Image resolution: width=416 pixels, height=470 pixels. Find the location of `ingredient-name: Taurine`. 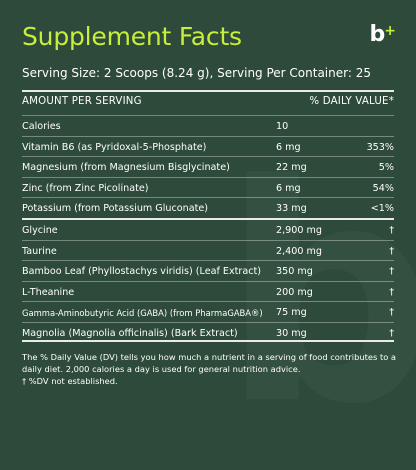

ingredient-name: Taurine is located at coordinates (39, 251).